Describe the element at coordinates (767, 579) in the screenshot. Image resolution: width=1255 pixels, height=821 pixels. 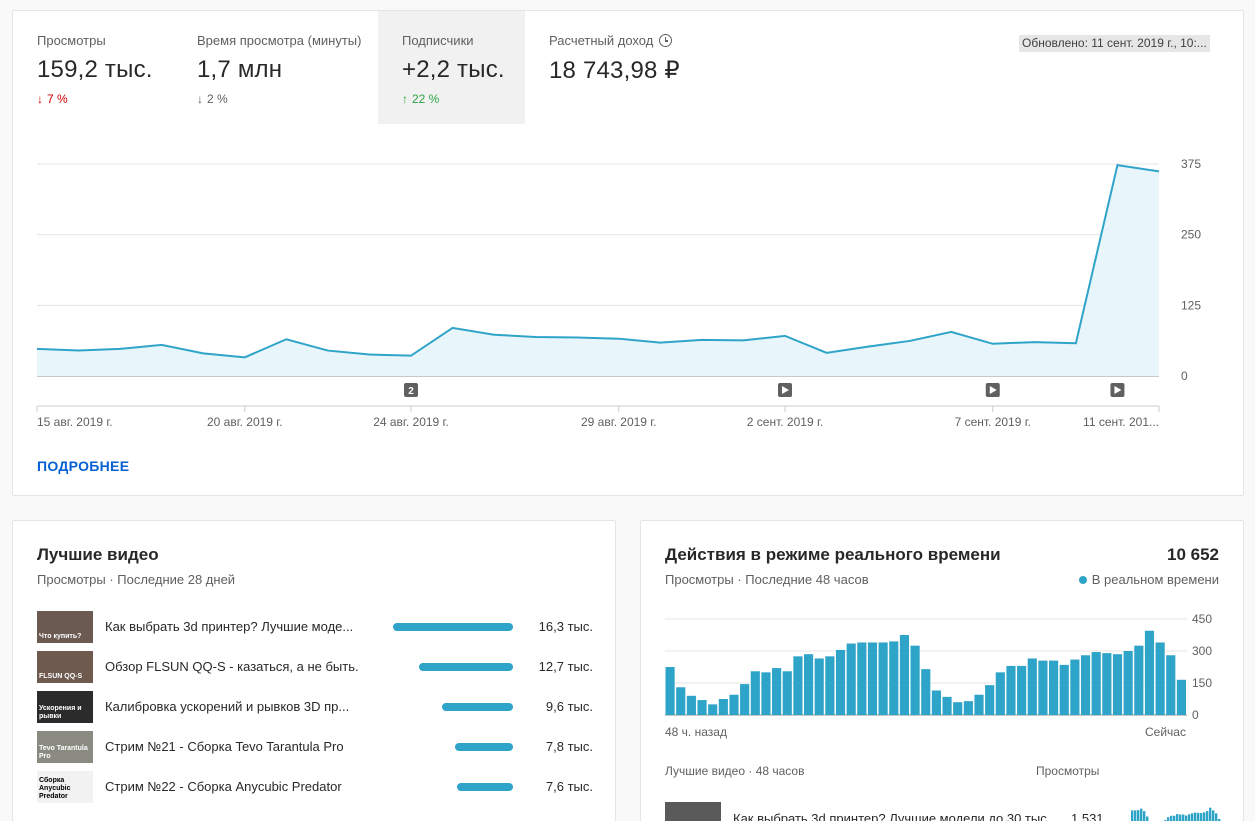
I see `card-subtitle: Просмотры · Последние 48 часов` at that location.